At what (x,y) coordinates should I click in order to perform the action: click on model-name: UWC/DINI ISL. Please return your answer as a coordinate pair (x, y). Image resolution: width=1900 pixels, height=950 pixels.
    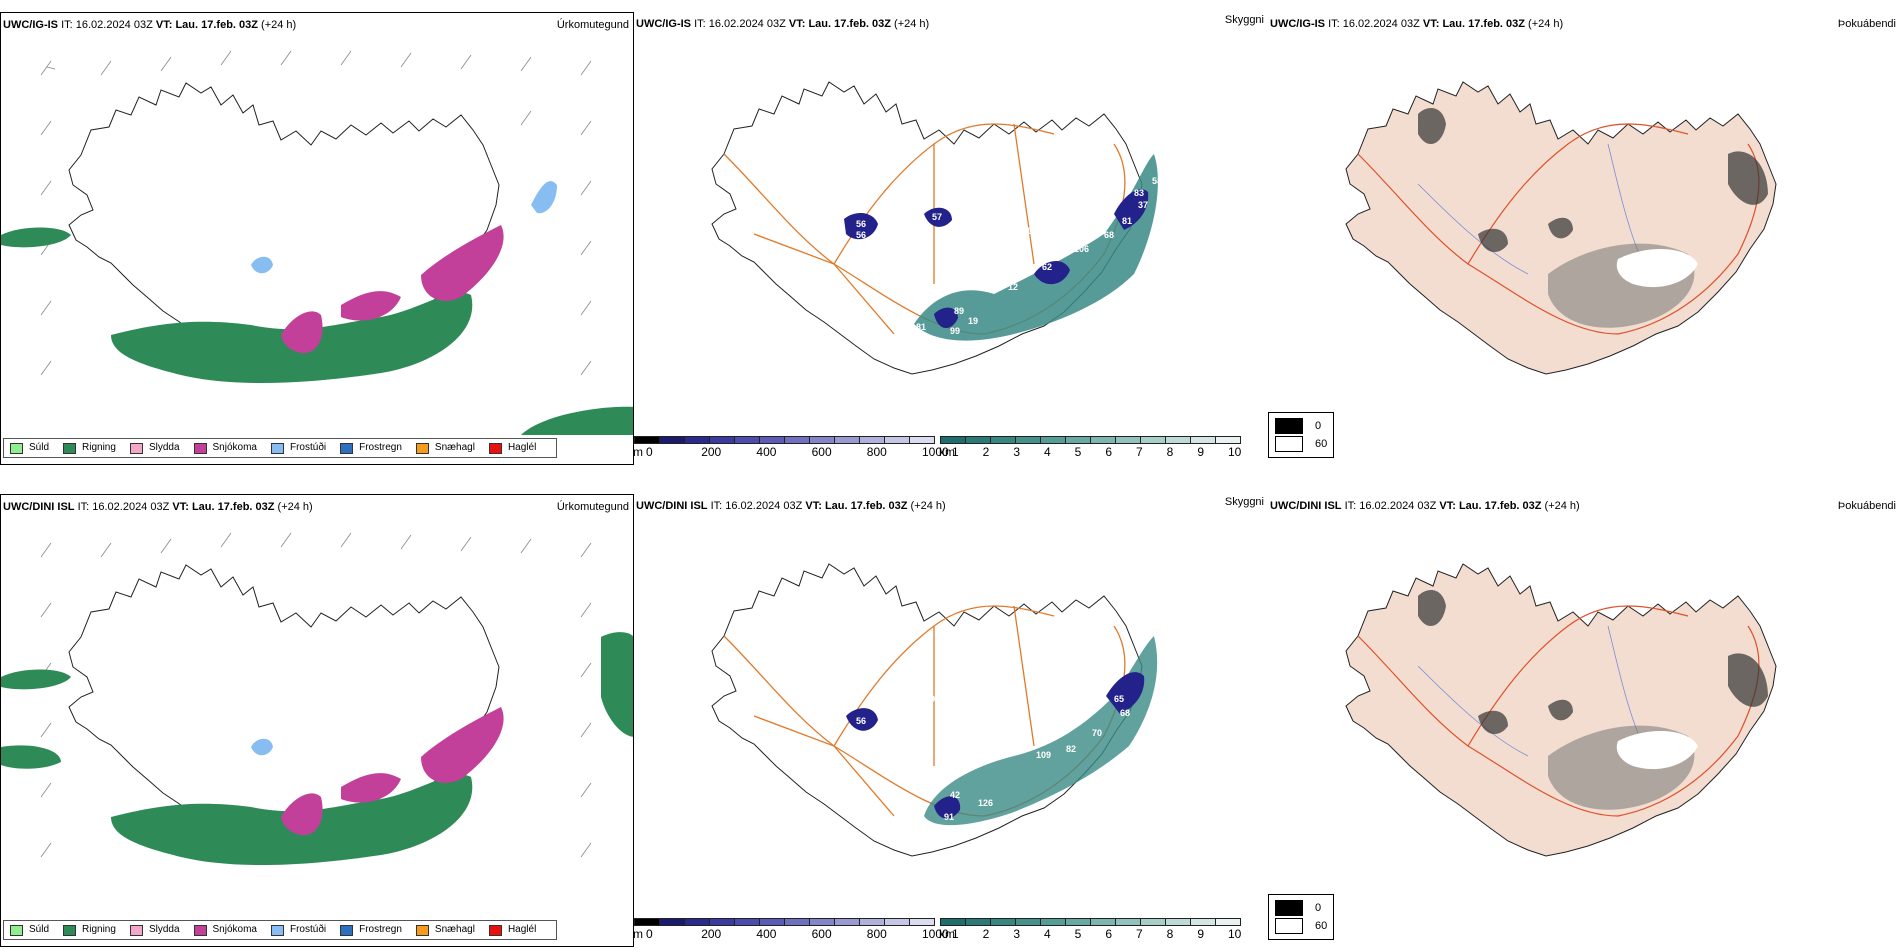
    Looking at the image, I should click on (39, 507).